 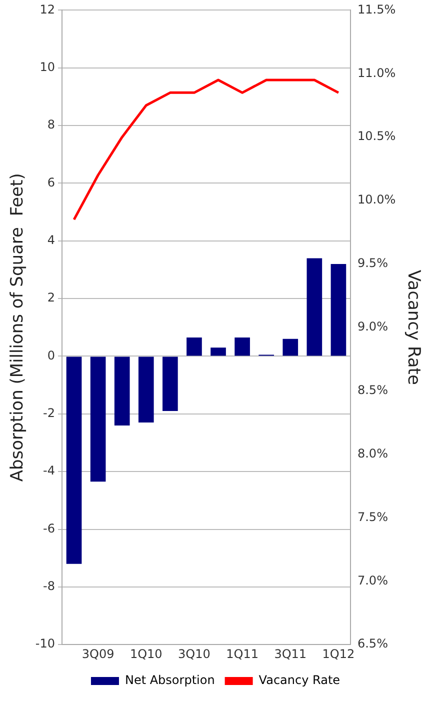 What do you see at coordinates (376, 9) in the screenshot?
I see `y2-tick-label: 11.5%` at bounding box center [376, 9].